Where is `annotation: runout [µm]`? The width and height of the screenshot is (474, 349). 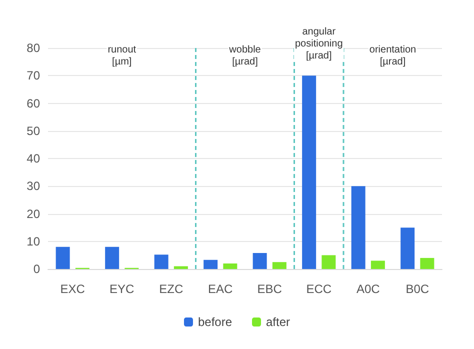
annotation: runout [µm] is located at coordinates (122, 56).